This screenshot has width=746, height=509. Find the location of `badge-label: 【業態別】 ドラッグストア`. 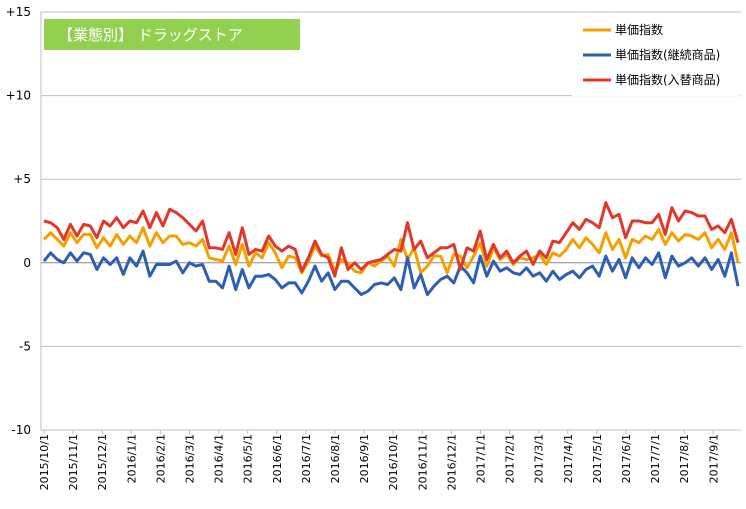

badge-label: 【業態別】 ドラッグストア is located at coordinates (150, 35).